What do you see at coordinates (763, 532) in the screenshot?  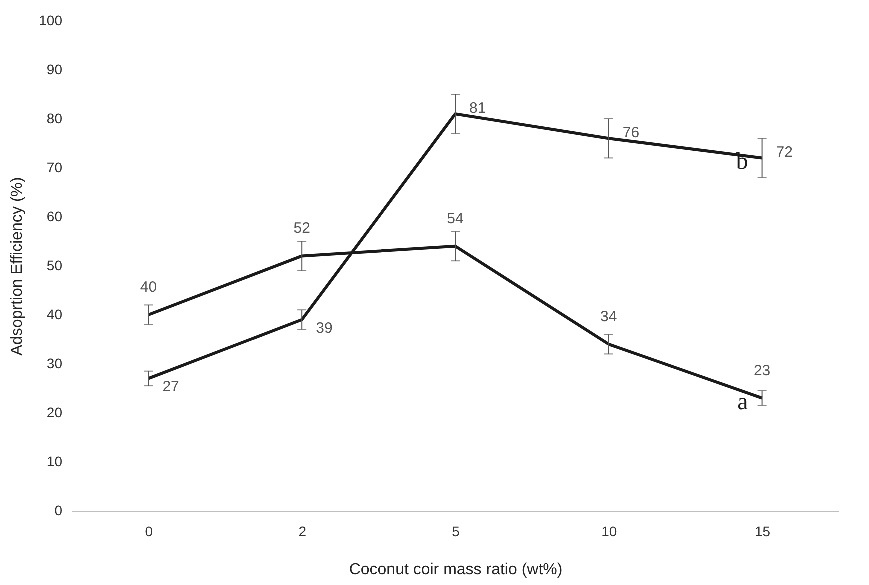 I see `x-tick-label: 15` at bounding box center [763, 532].